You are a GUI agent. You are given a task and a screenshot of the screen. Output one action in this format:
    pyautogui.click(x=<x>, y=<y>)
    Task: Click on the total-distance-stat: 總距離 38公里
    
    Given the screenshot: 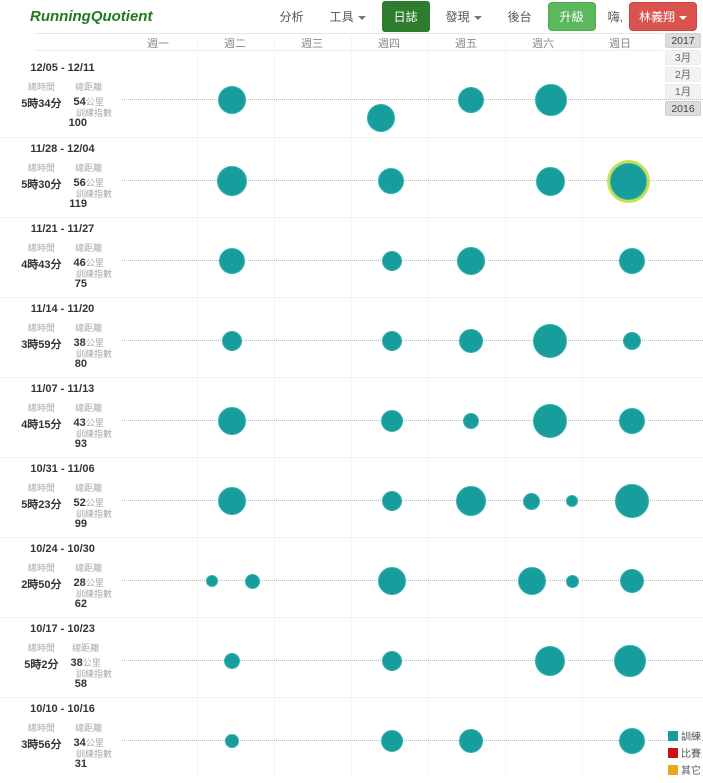 What is the action you would take?
    pyautogui.click(x=89, y=336)
    